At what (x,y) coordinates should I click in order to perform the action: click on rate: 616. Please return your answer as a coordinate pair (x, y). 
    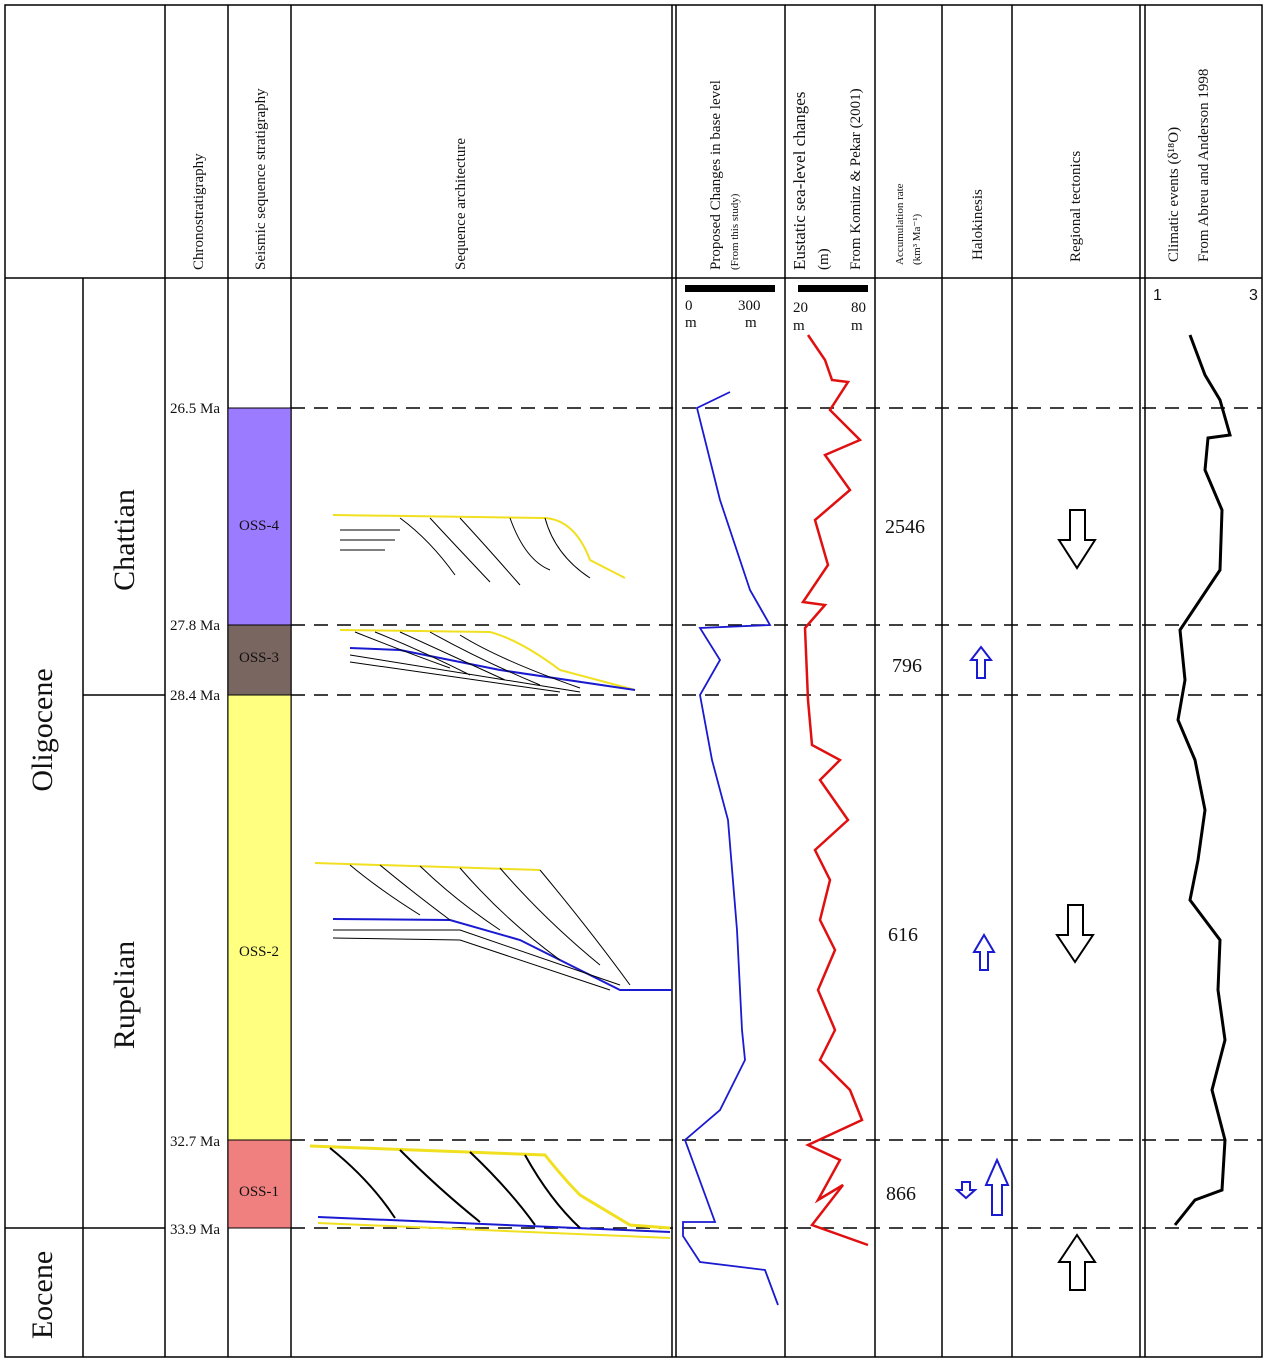
    Looking at the image, I should click on (903, 935).